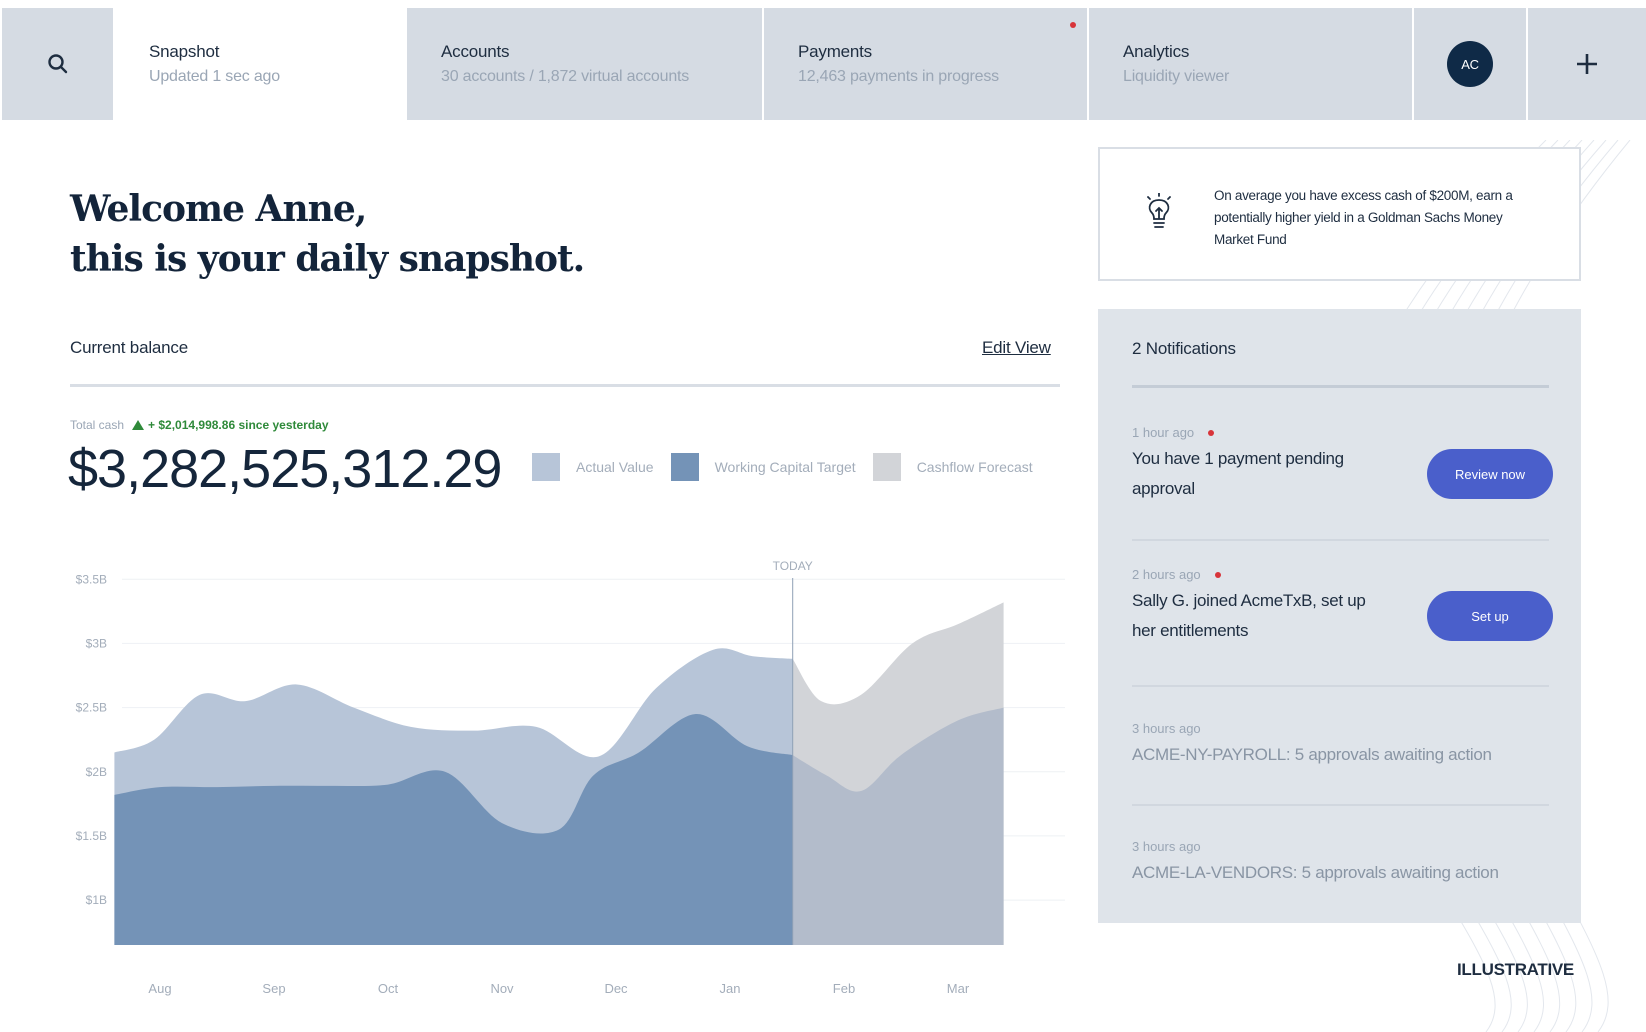 The image size is (1646, 1032). Describe the element at coordinates (1166, 574) in the screenshot. I see `notification-time: 2 hours ago` at that location.